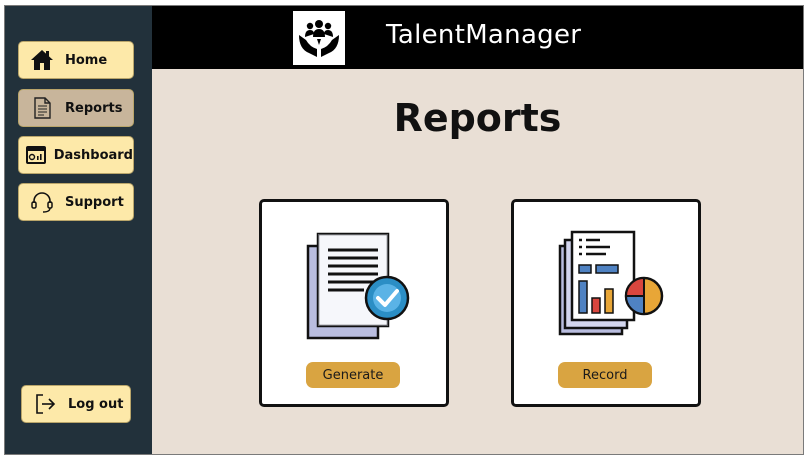 This screenshot has height=460, width=810. Describe the element at coordinates (605, 375) in the screenshot. I see `record-button: Record` at that location.